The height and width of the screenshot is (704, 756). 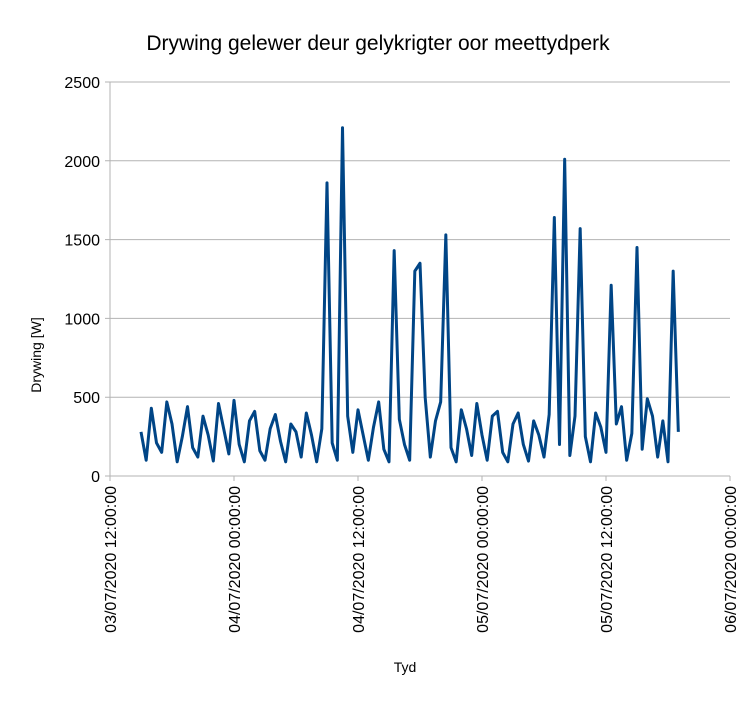 What do you see at coordinates (36, 354) in the screenshot?
I see `y-axis-label: Drywing [W]` at bounding box center [36, 354].